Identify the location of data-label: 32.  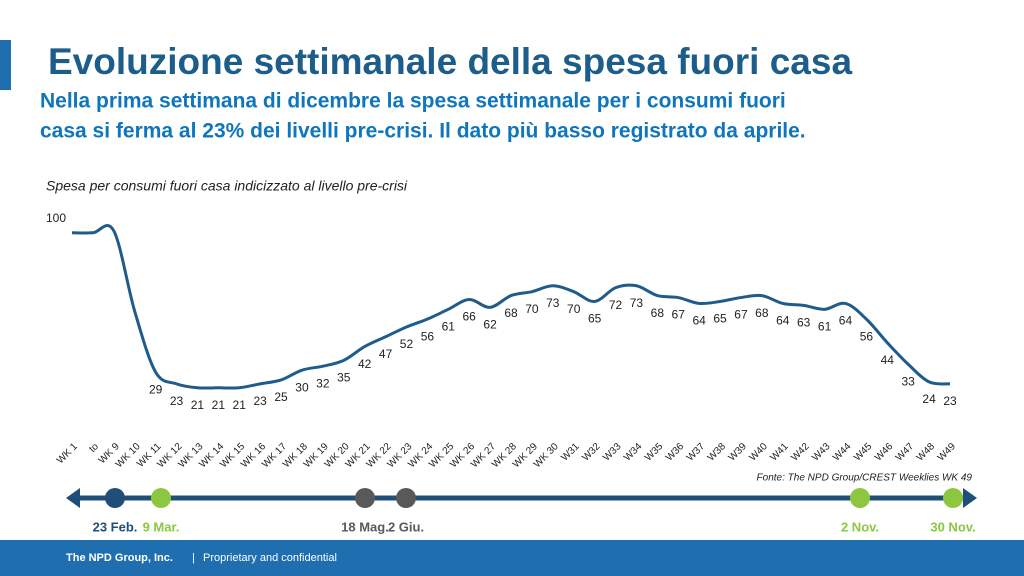
(323, 383).